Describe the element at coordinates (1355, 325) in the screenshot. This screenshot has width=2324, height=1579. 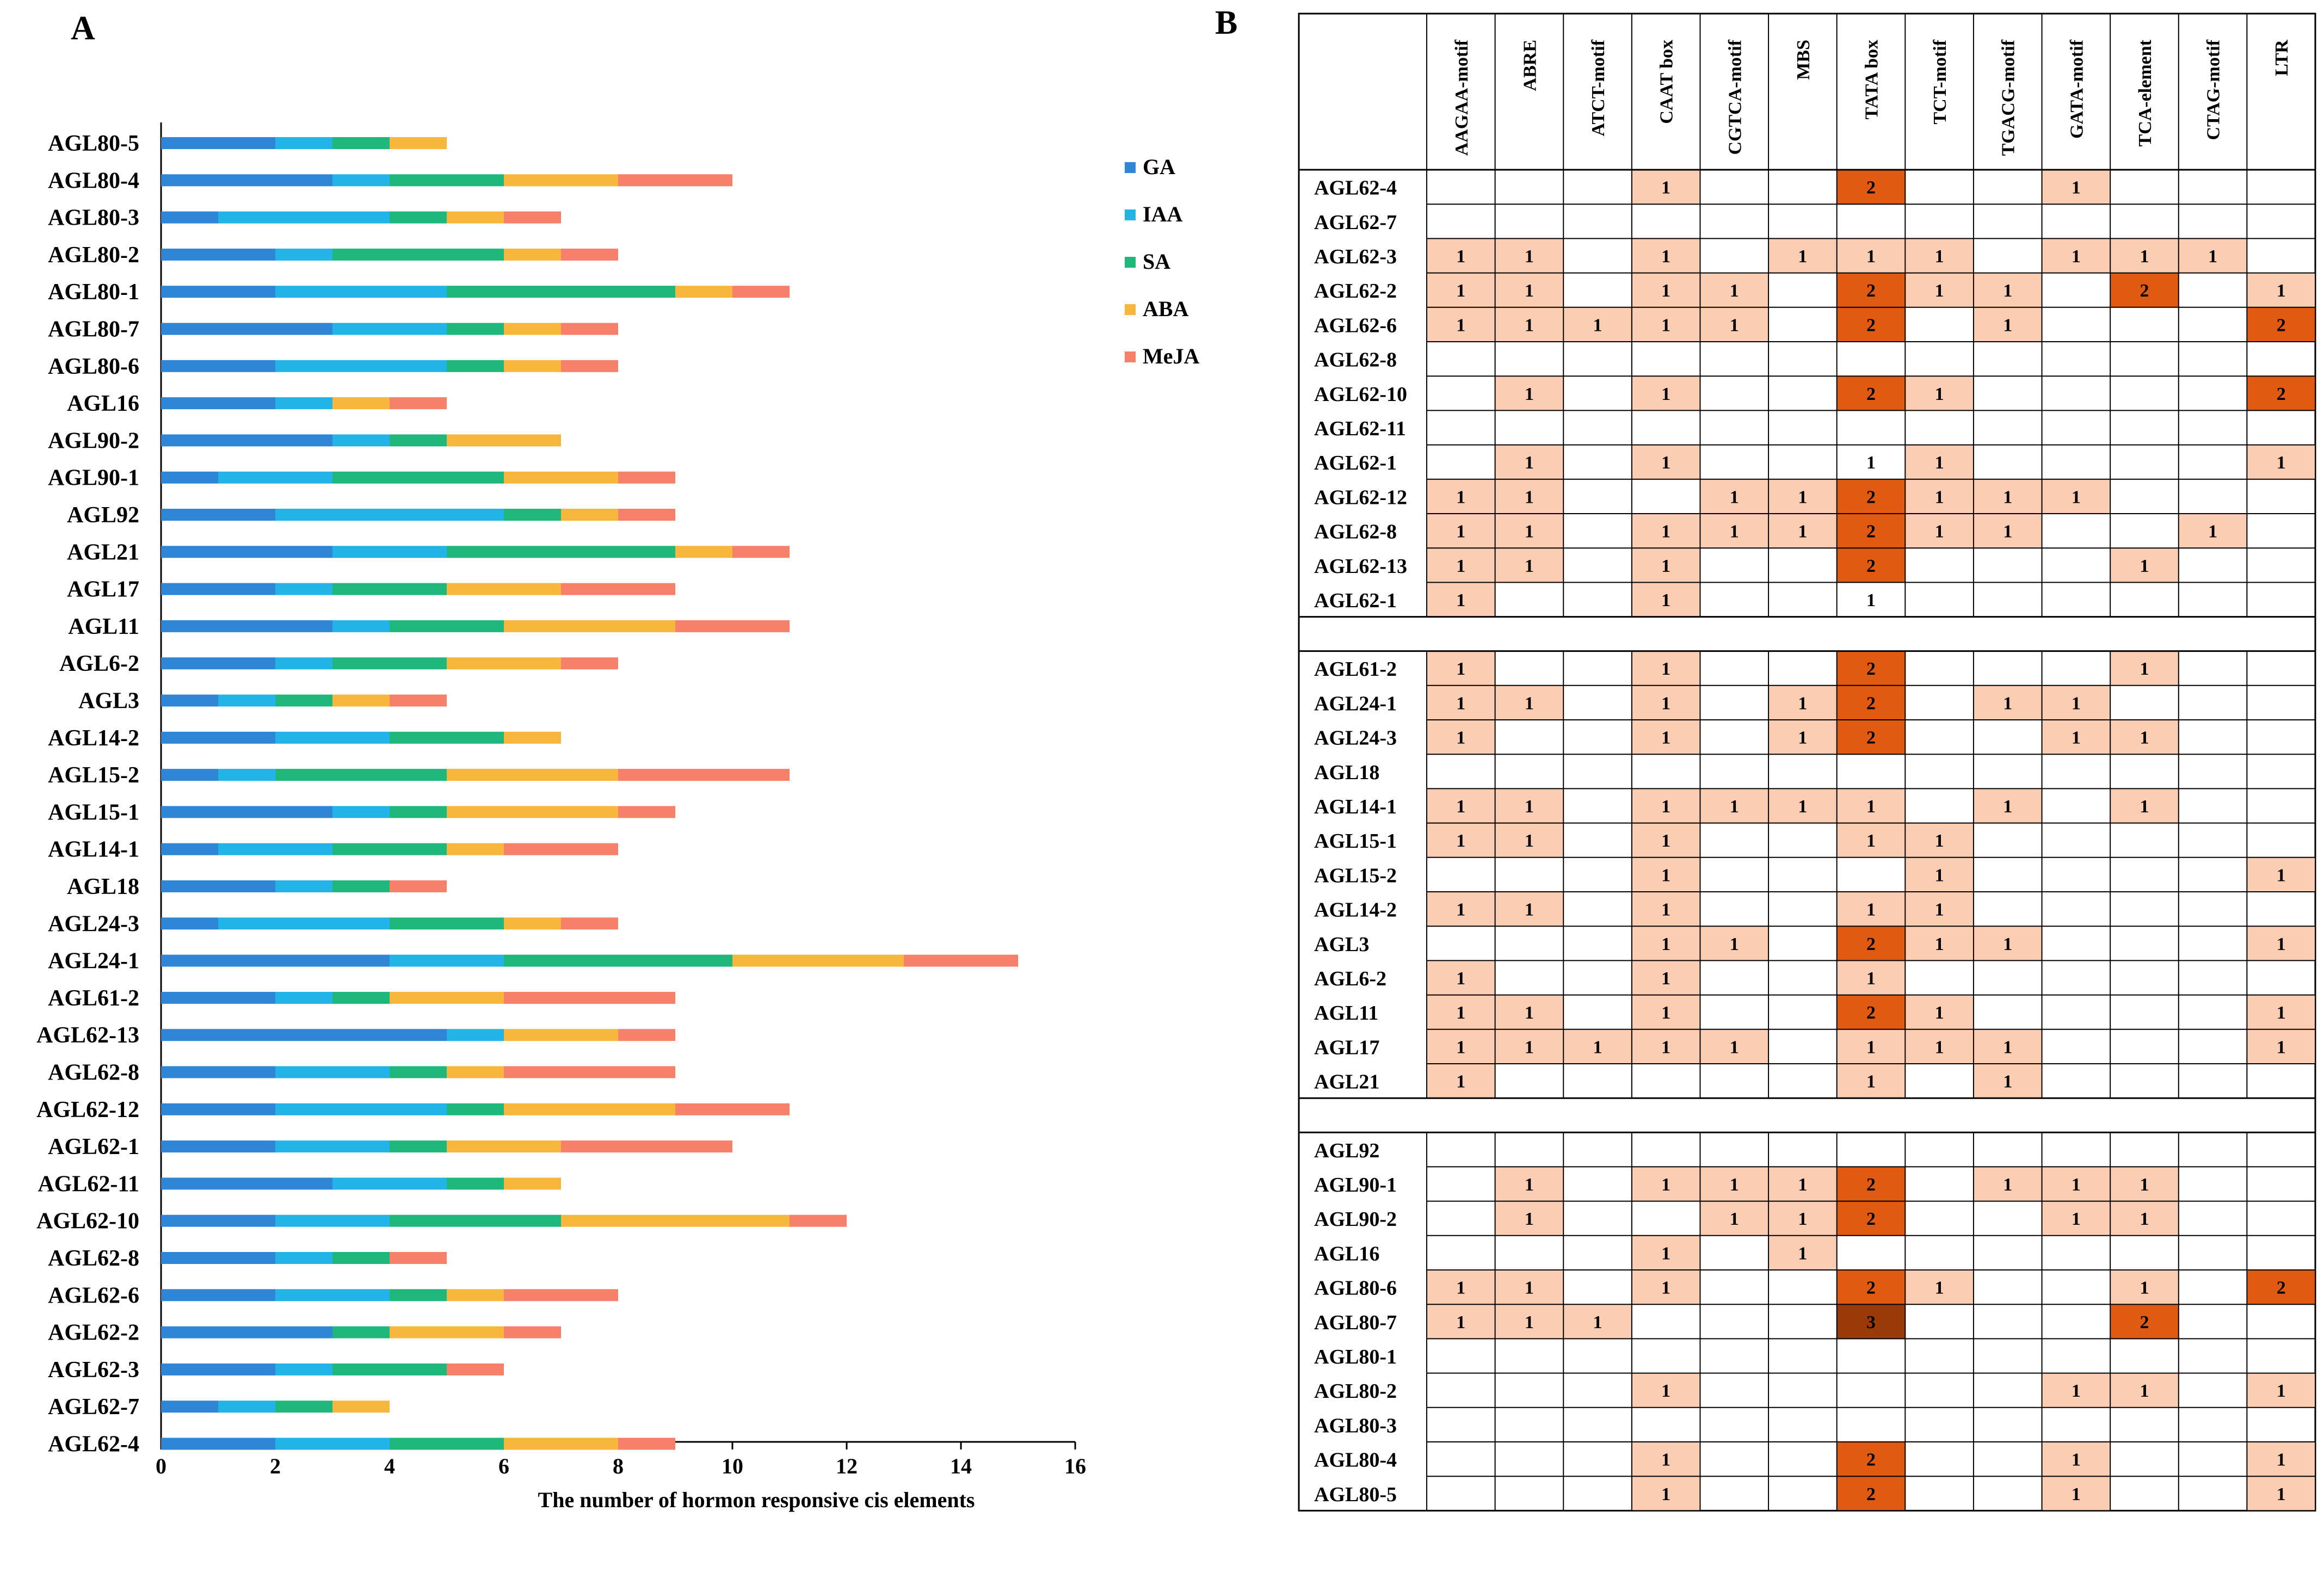
I see `row-label: AGL62-6` at that location.